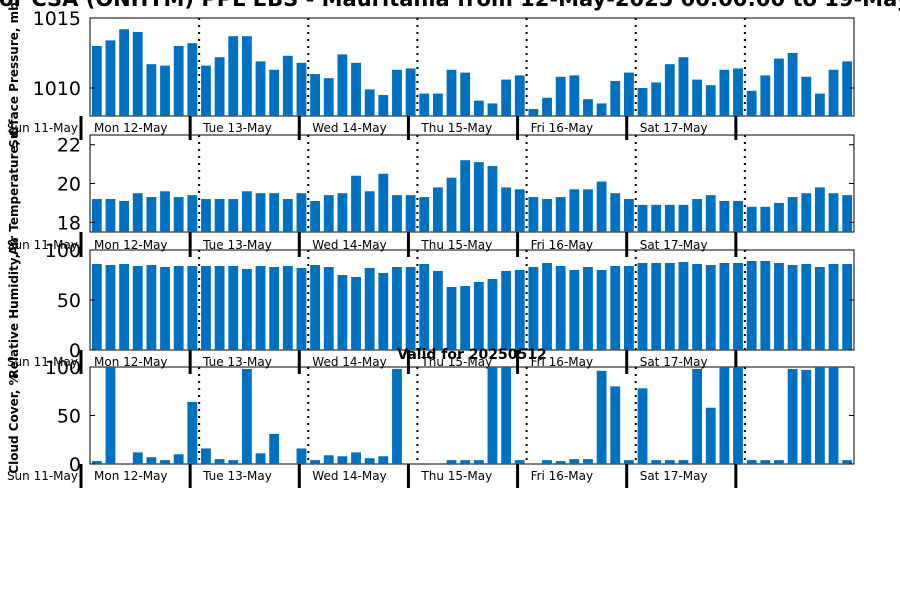  Describe the element at coordinates (57, 19) in the screenshot. I see `surface-pressure-ytick-label: 1015` at that location.